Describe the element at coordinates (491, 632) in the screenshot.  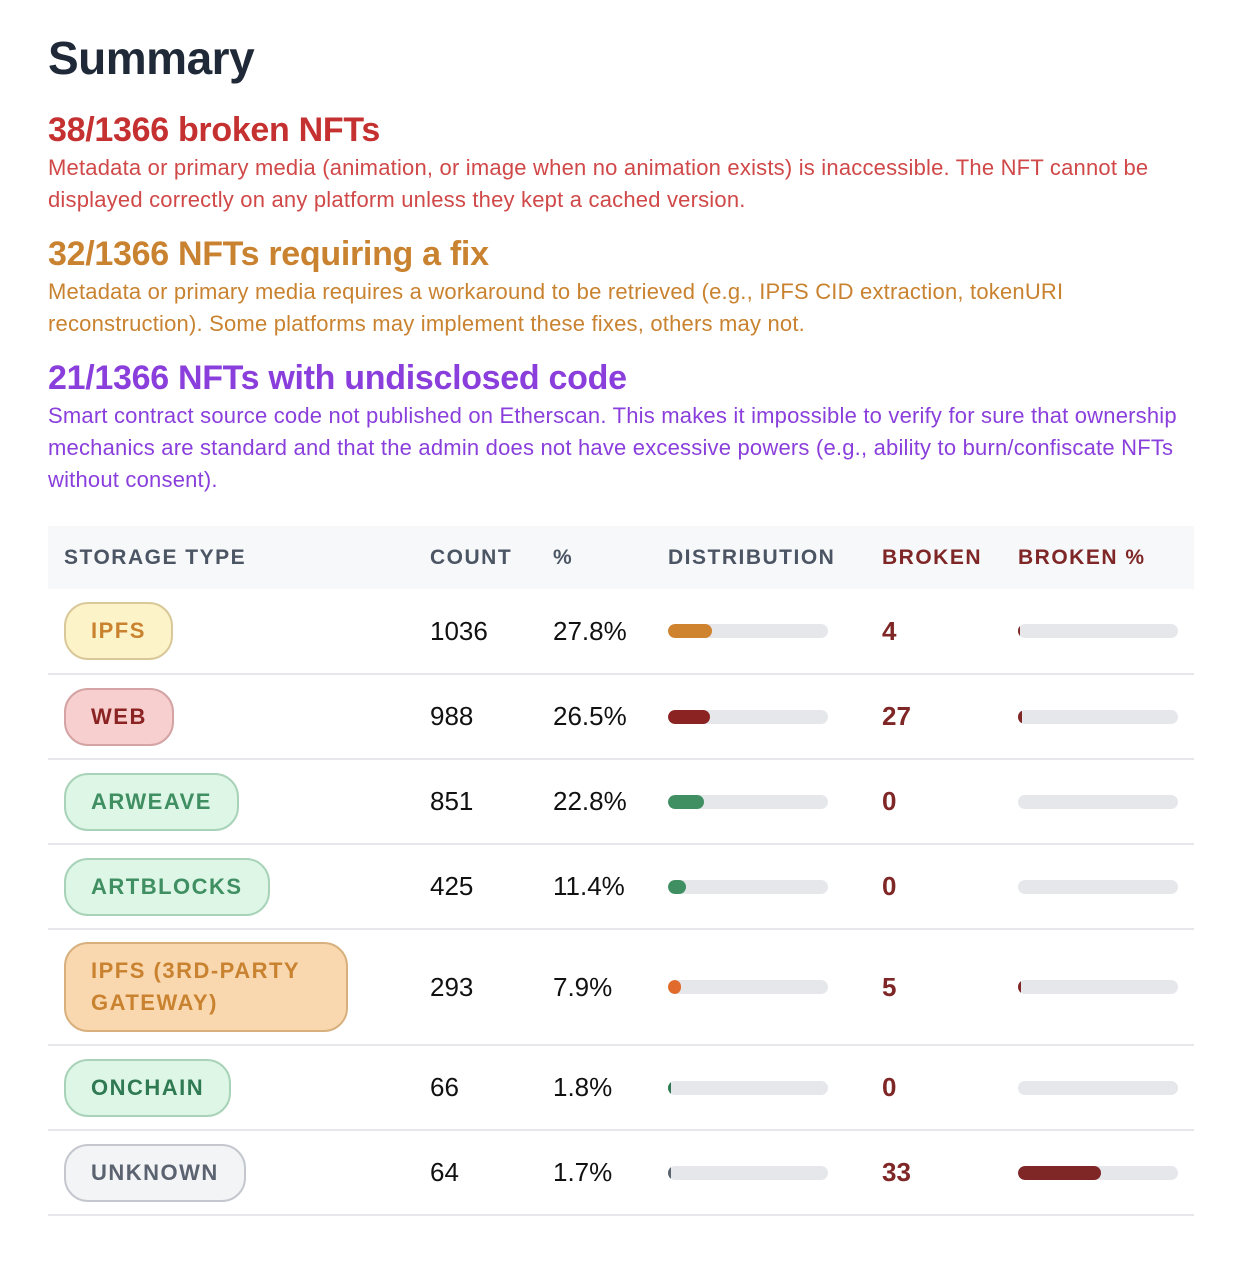
I see `count-cell: 1036` at that location.